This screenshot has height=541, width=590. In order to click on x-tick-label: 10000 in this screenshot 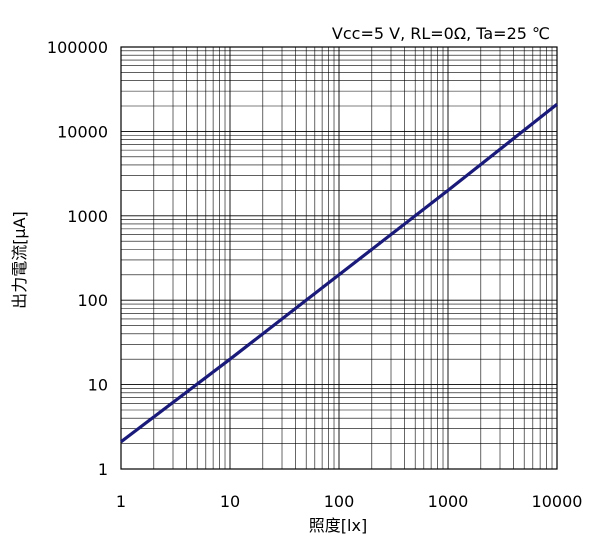, I will do `click(557, 501)`.